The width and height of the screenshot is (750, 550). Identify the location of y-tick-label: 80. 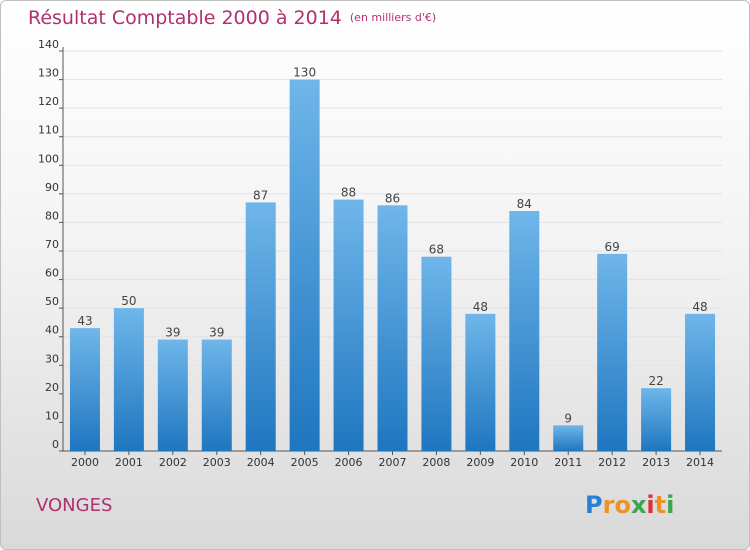
(52, 215).